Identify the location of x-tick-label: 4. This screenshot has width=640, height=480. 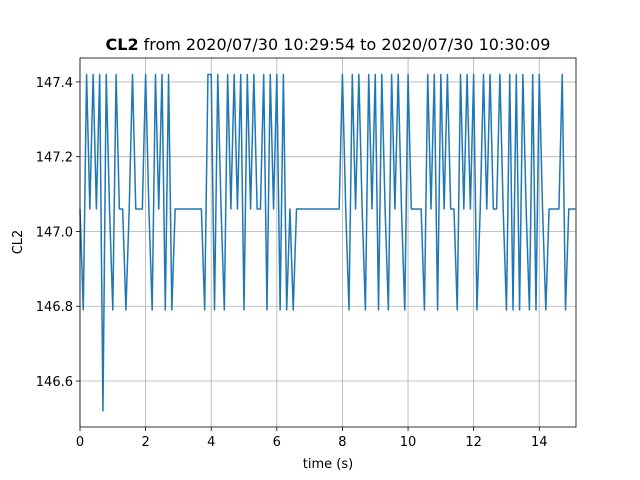
(211, 442).